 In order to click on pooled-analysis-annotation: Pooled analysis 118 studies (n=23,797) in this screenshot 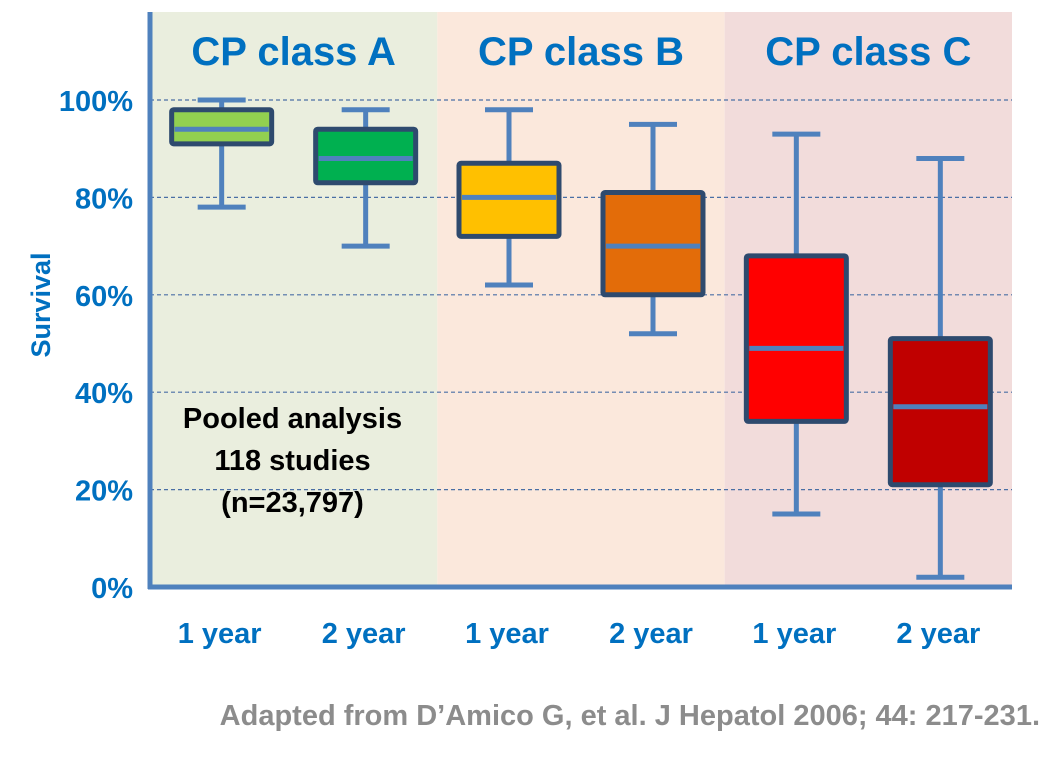, I will do `click(292, 461)`.